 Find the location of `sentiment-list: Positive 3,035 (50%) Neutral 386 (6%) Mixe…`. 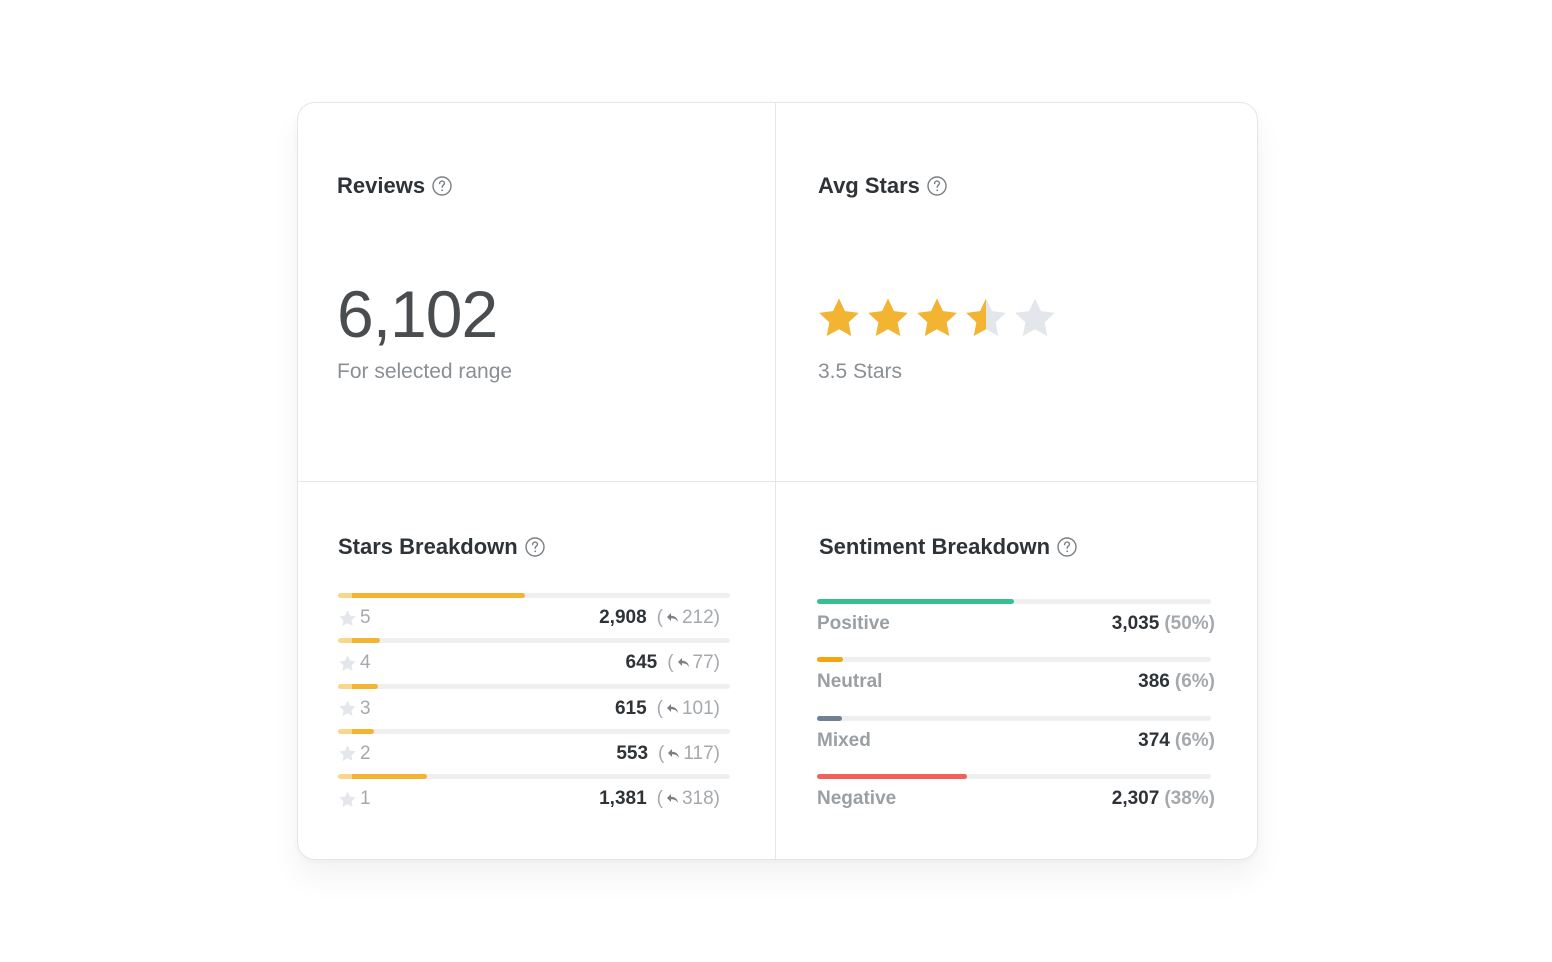

sentiment-list: Positive 3,035 (50%) Neutral 386 (6%) Mixe… is located at coordinates (1016, 715).